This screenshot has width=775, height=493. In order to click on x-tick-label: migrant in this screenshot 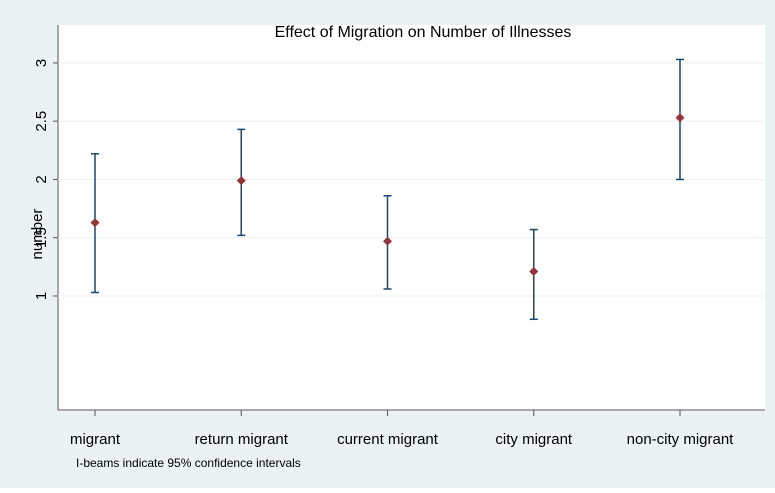, I will do `click(95, 439)`.